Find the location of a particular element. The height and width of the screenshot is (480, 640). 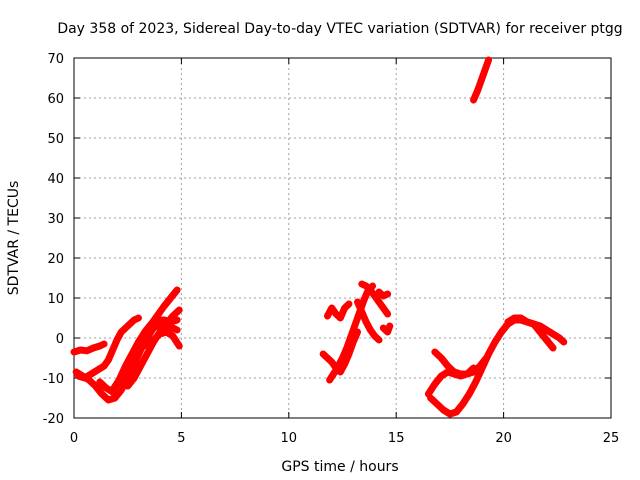

y-tick-label: -20 is located at coordinates (53, 419).